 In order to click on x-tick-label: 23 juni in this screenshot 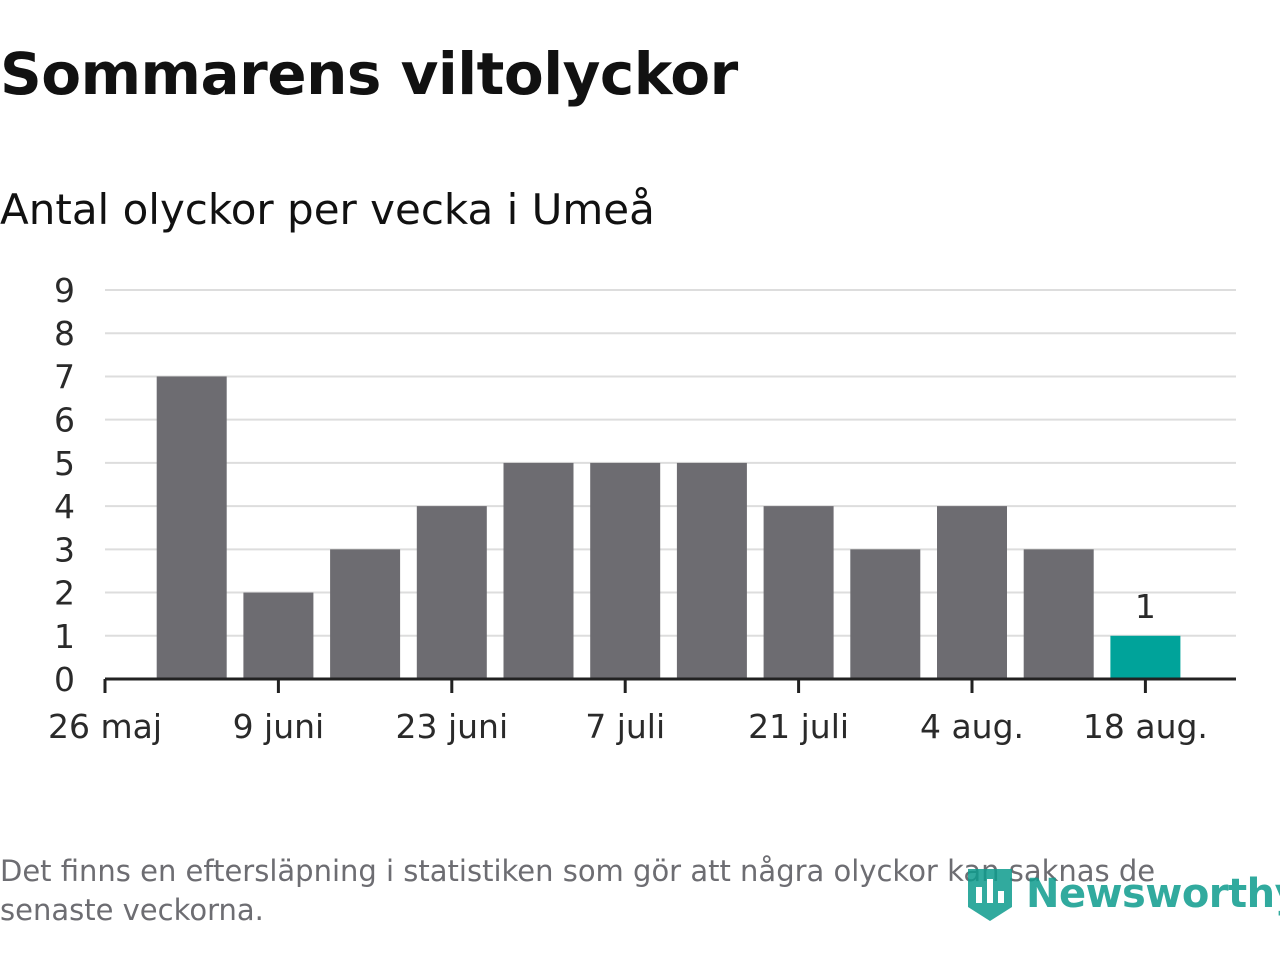, I will do `click(451, 726)`.